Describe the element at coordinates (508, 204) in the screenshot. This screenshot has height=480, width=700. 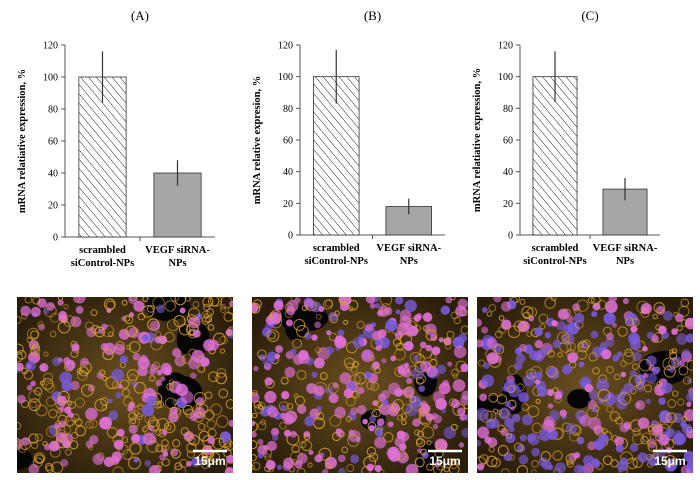
I see `y-tick-label: 20` at that location.